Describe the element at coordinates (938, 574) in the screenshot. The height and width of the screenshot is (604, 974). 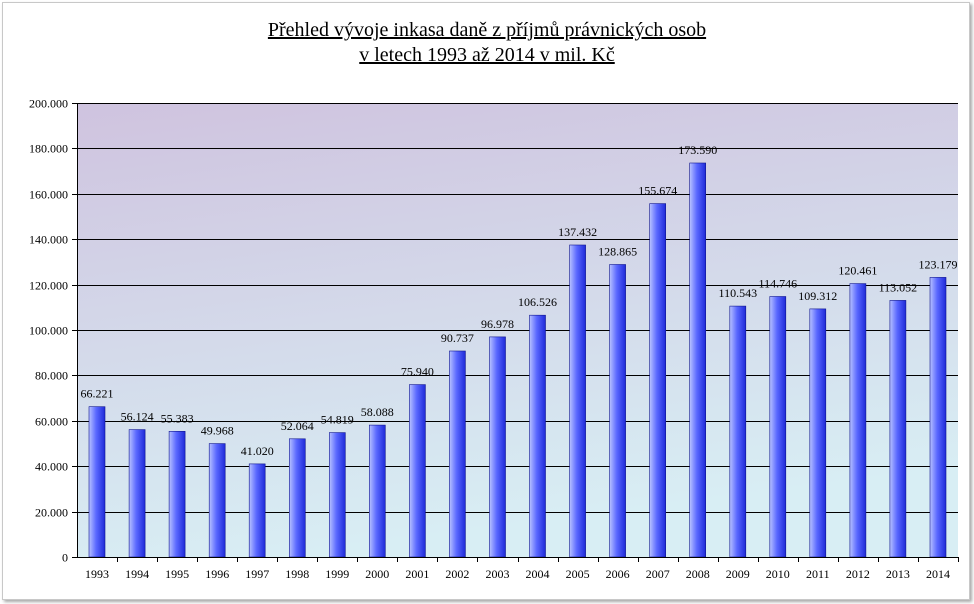
I see `x-tick-label: 2014` at that location.